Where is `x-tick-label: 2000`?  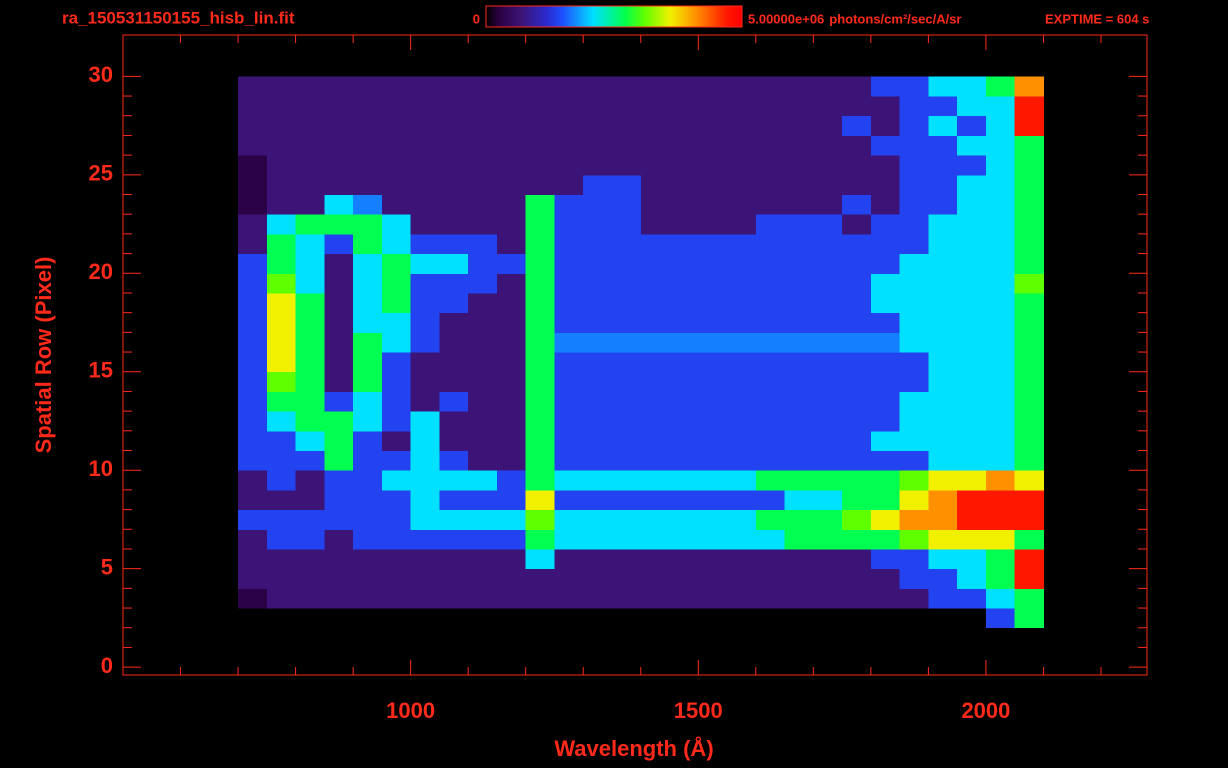
x-tick-label: 2000 is located at coordinates (985, 710).